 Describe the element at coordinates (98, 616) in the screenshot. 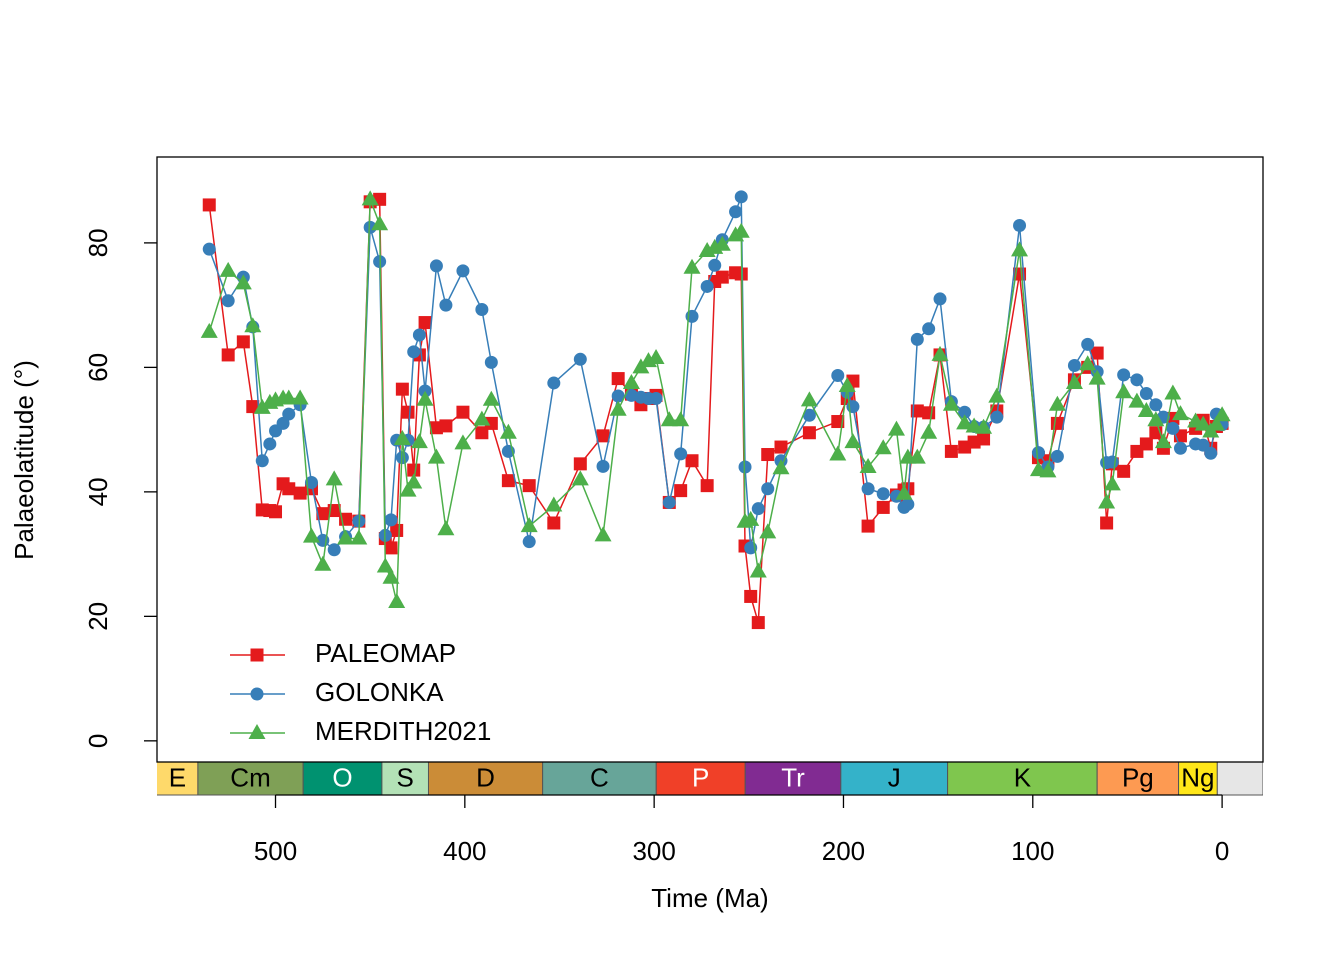

I see `y-tick-label: 20` at that location.